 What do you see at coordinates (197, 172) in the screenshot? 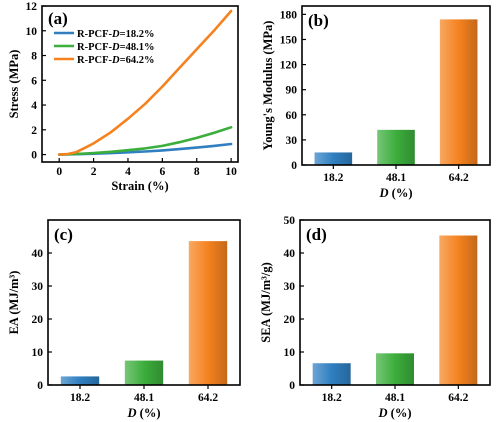
I see `x-tick-label: 8` at bounding box center [197, 172].